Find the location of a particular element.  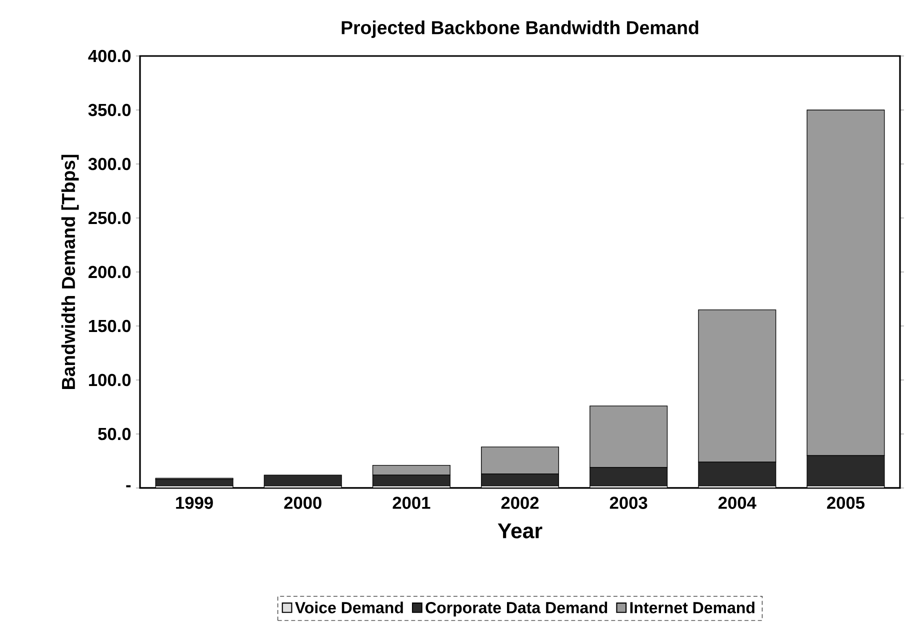

x-tick-label: 2002 is located at coordinates (520, 502).